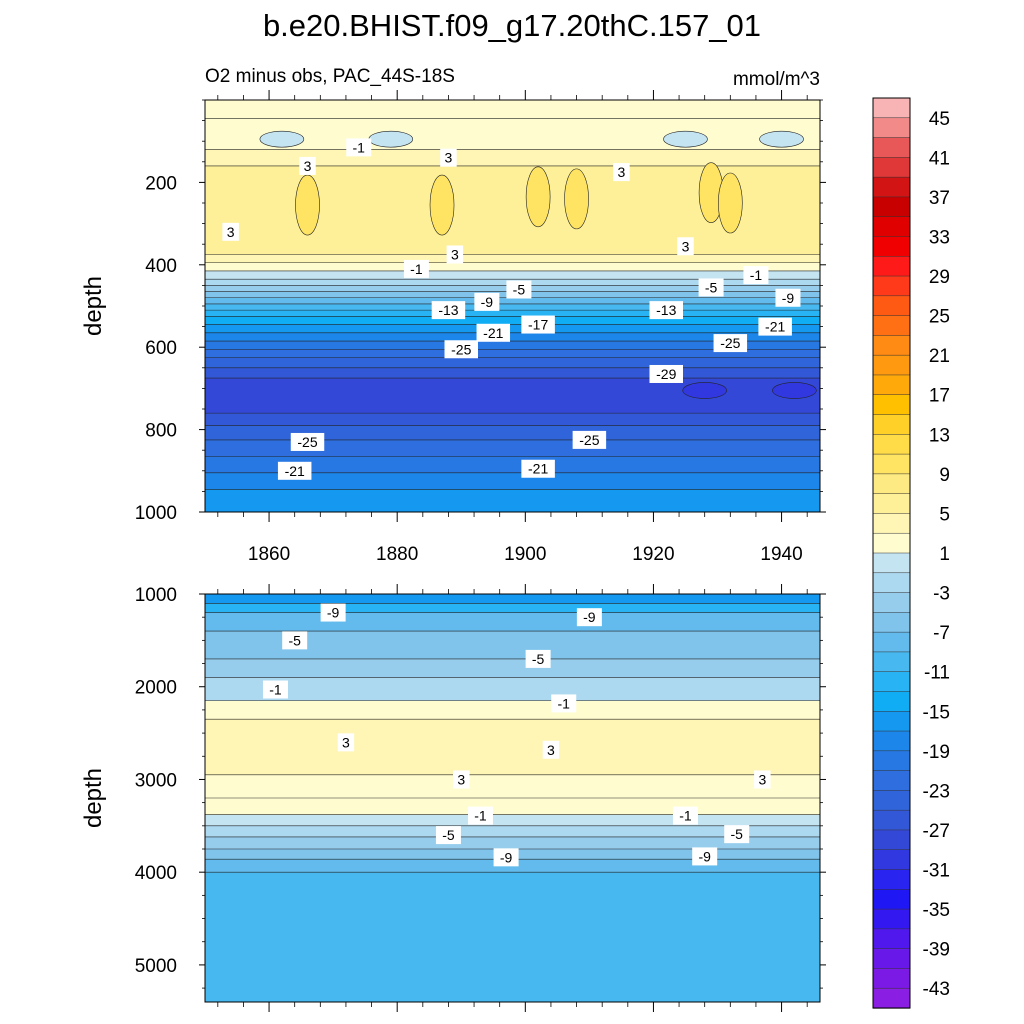 The image size is (1024, 1024). What do you see at coordinates (936, 950) in the screenshot?
I see `colorbar-label: -39` at bounding box center [936, 950].